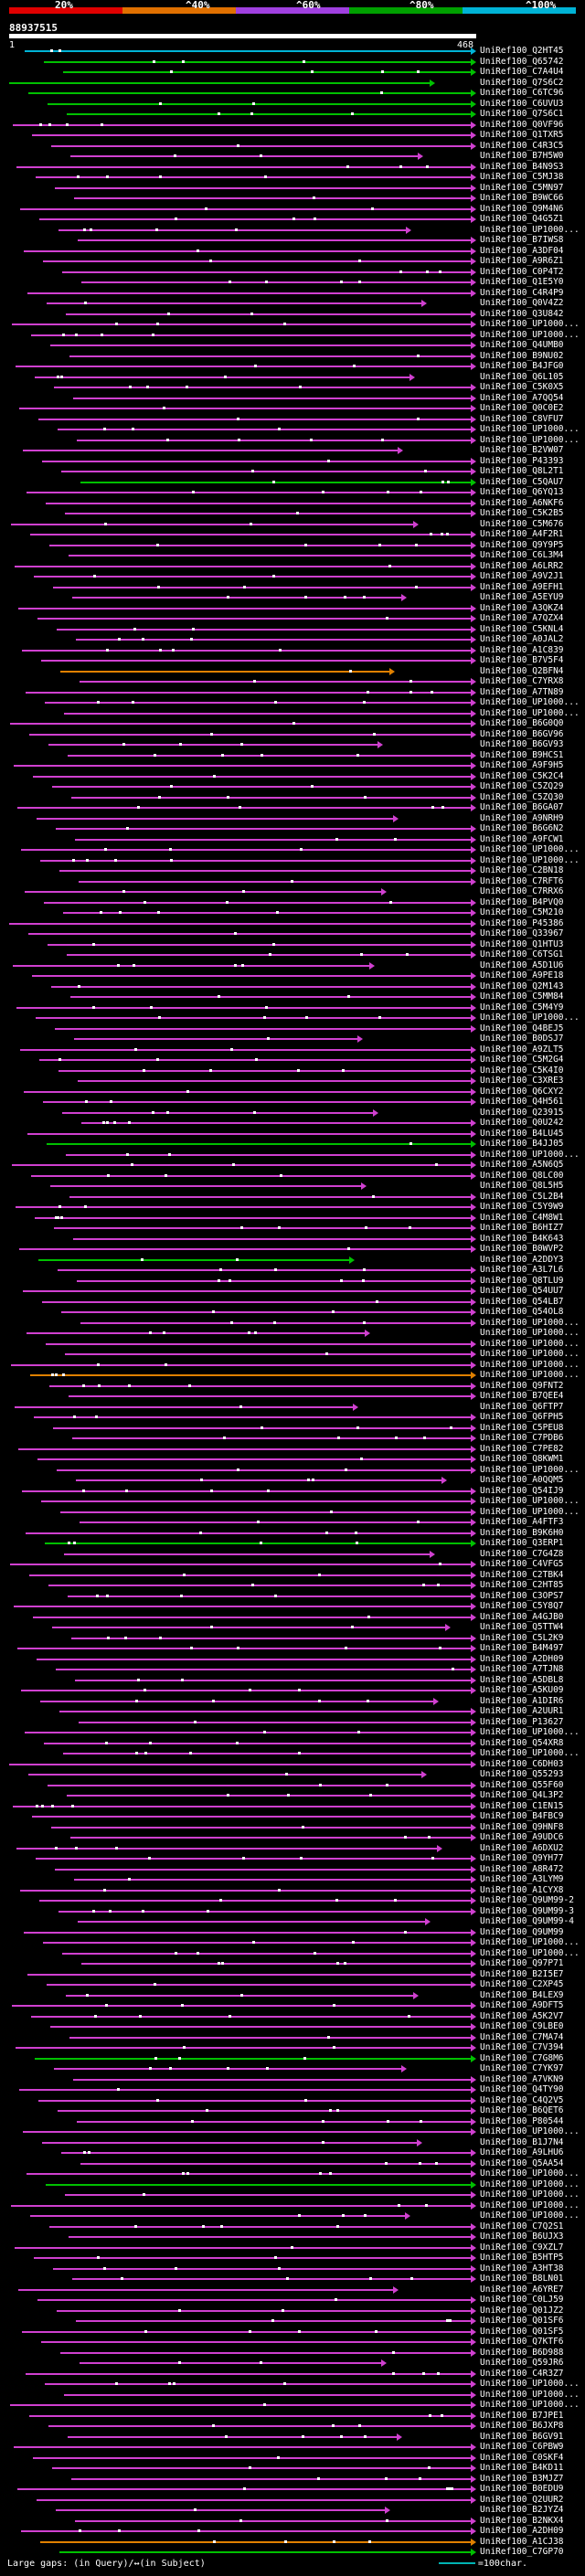 This screenshot has height=2576, width=585. Describe the element at coordinates (293, 2311) in the screenshot. I see `alignment-row: UniRef100_Q01JZ2` at that location.